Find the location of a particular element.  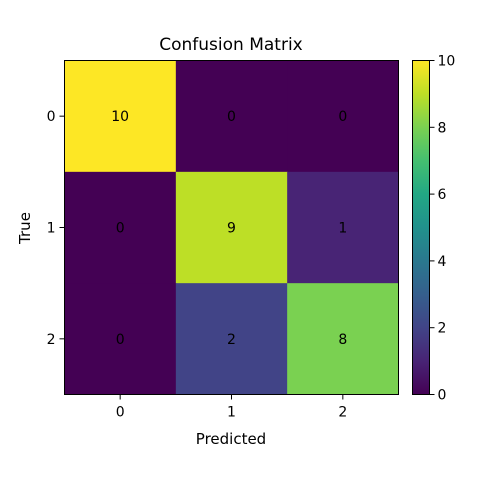

y-axis-ticks: 0 1 2 is located at coordinates (56, 228).